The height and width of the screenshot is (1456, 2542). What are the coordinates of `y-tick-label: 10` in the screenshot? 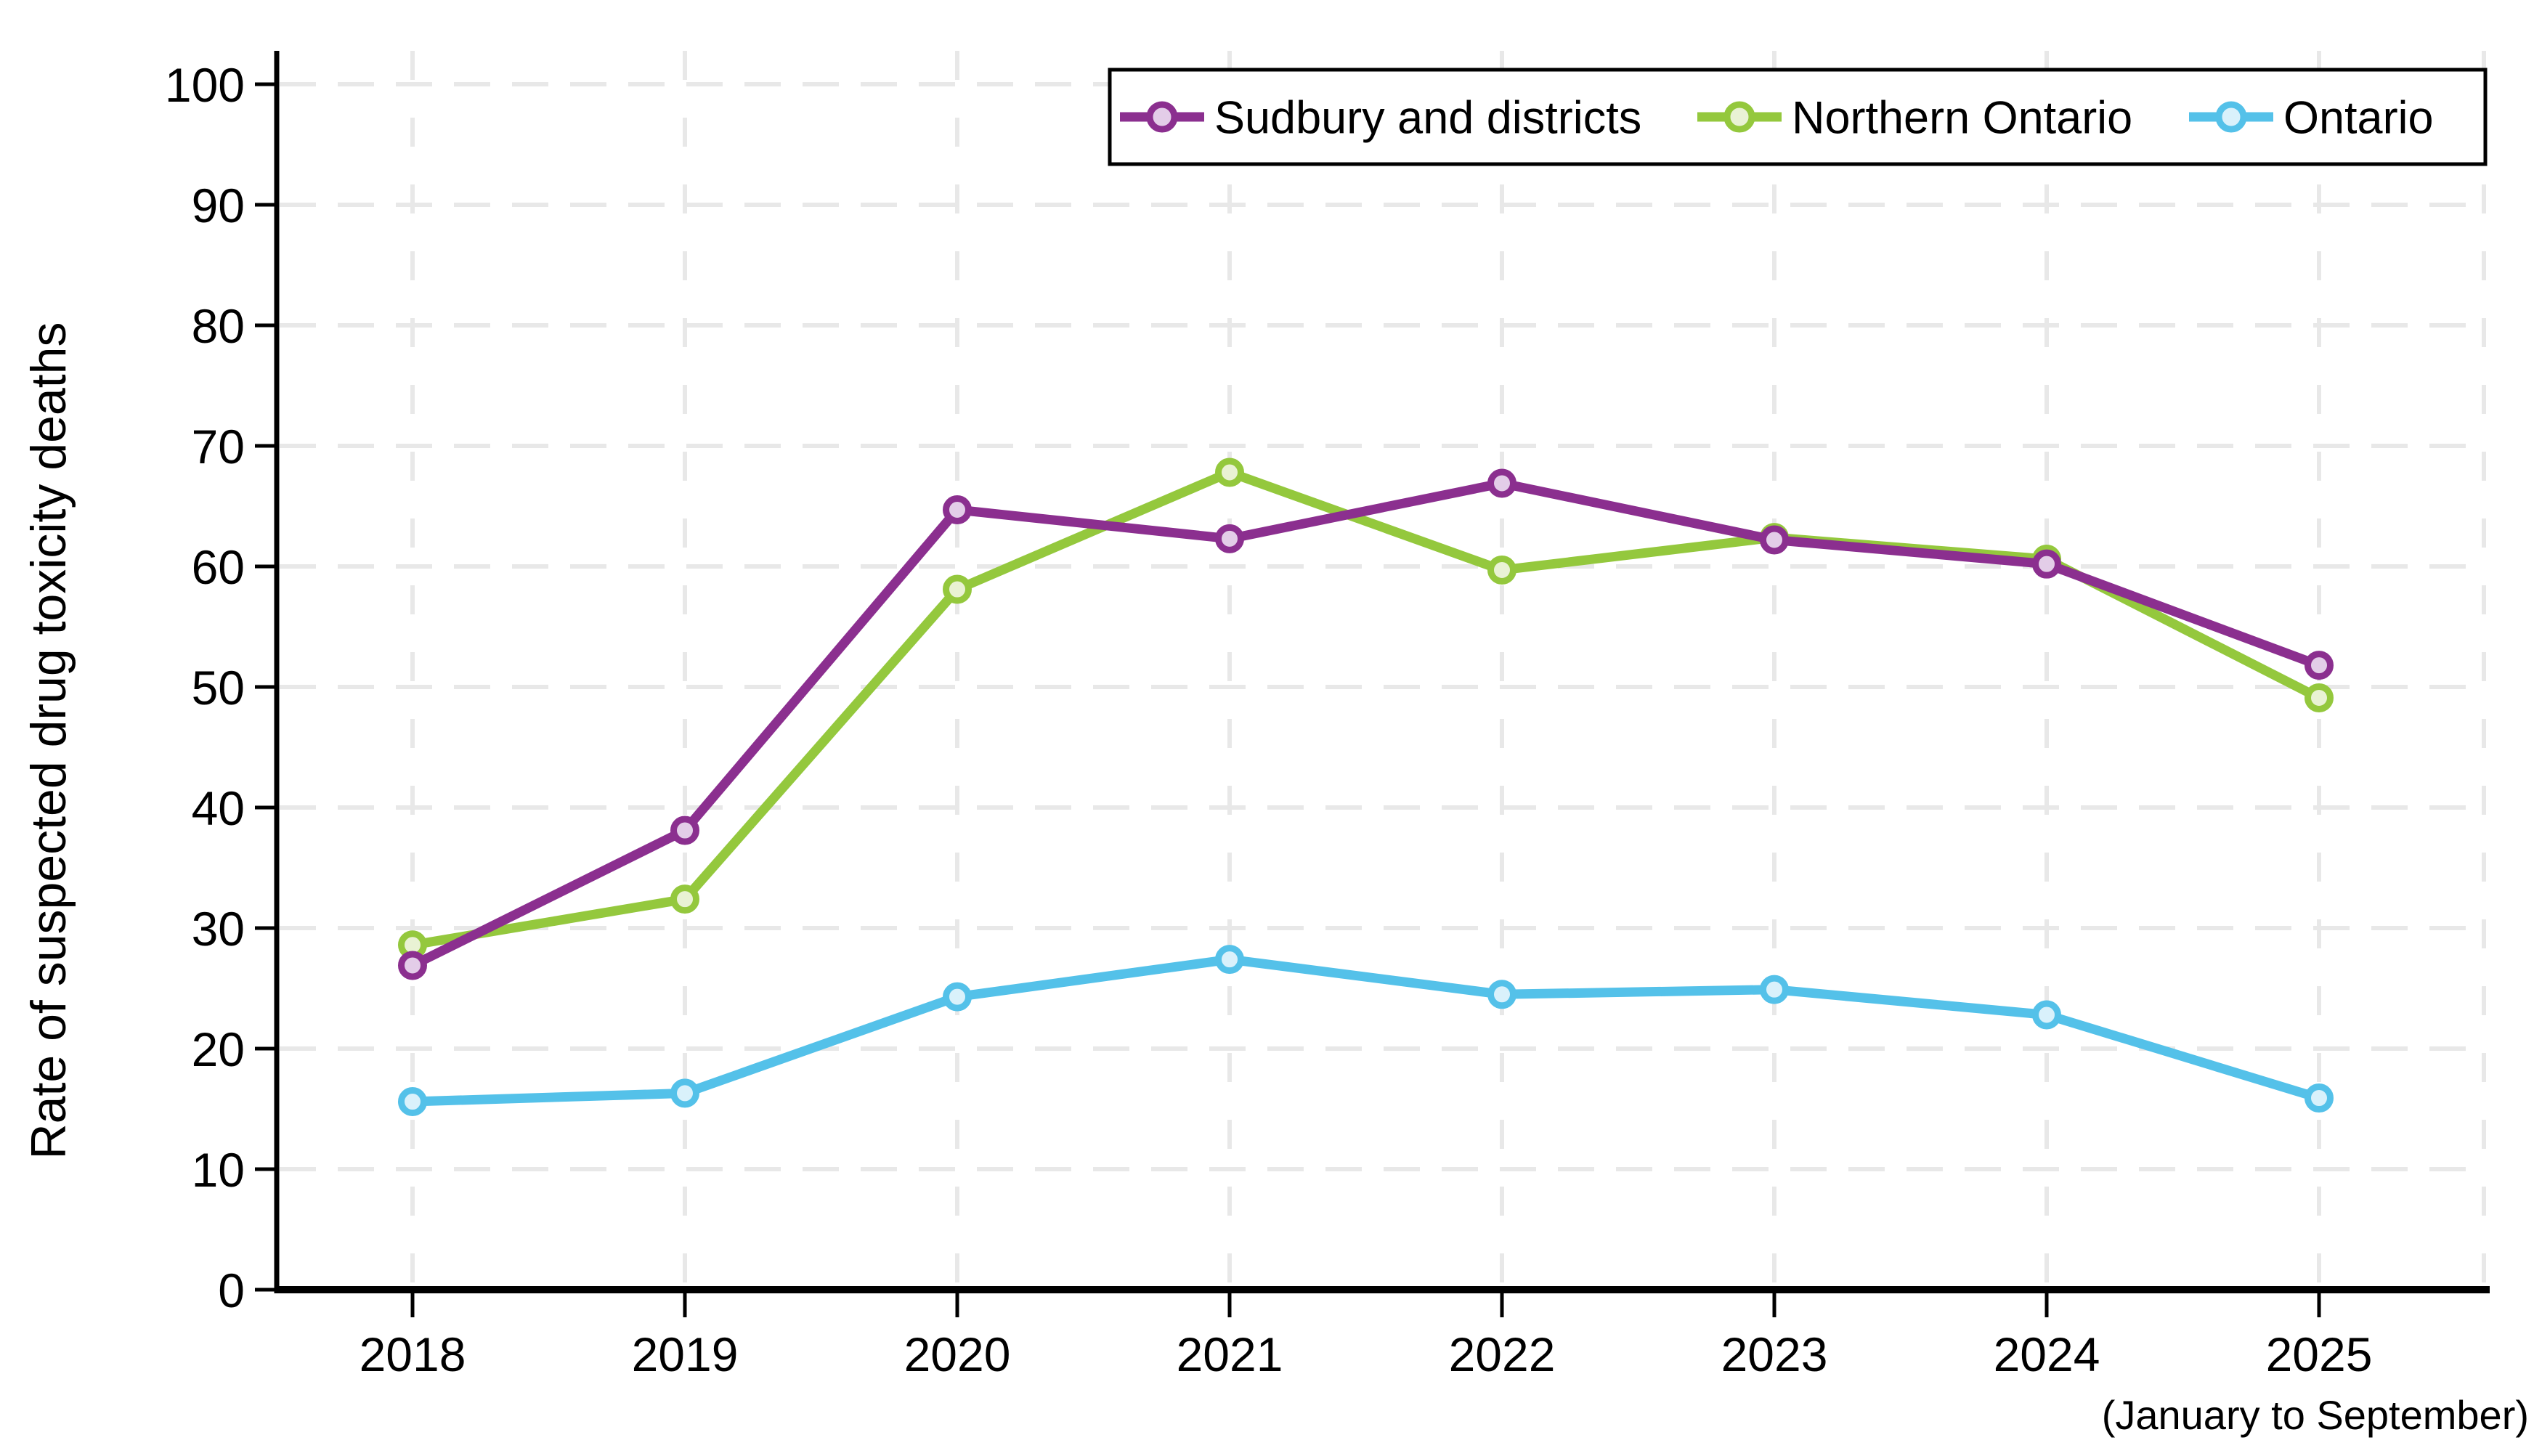 It's located at (219, 1170).